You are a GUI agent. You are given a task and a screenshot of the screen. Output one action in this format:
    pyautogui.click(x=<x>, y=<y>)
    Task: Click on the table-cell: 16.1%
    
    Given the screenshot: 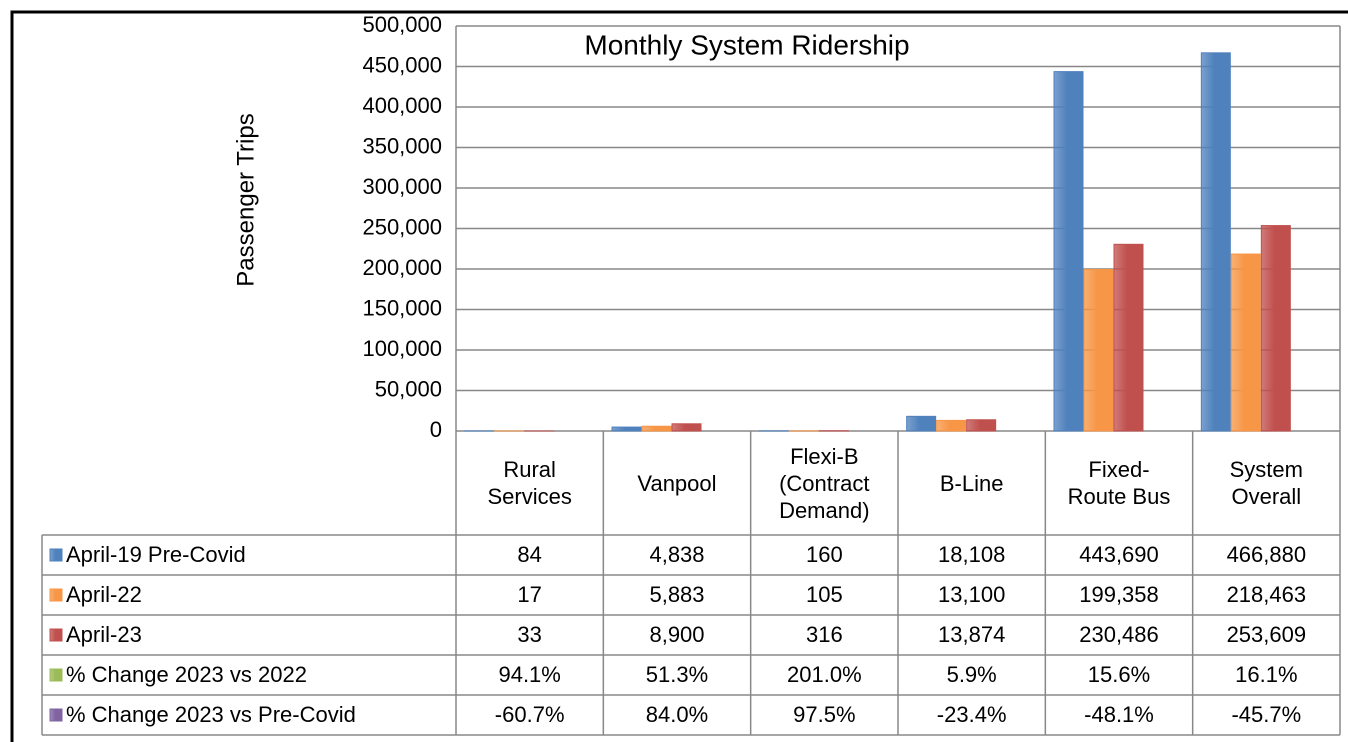 What is the action you would take?
    pyautogui.click(x=1266, y=674)
    